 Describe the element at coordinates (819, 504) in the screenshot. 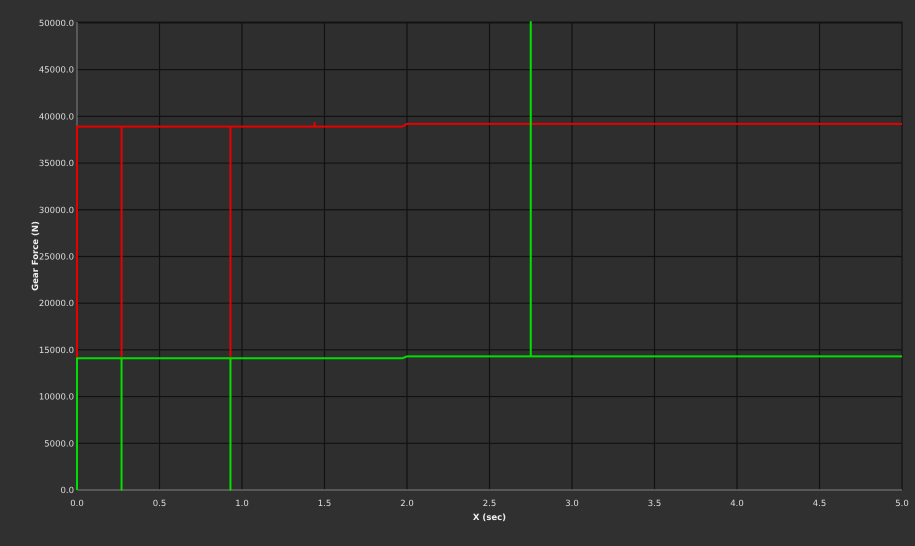

I see `x-tick-label: 4.5` at that location.